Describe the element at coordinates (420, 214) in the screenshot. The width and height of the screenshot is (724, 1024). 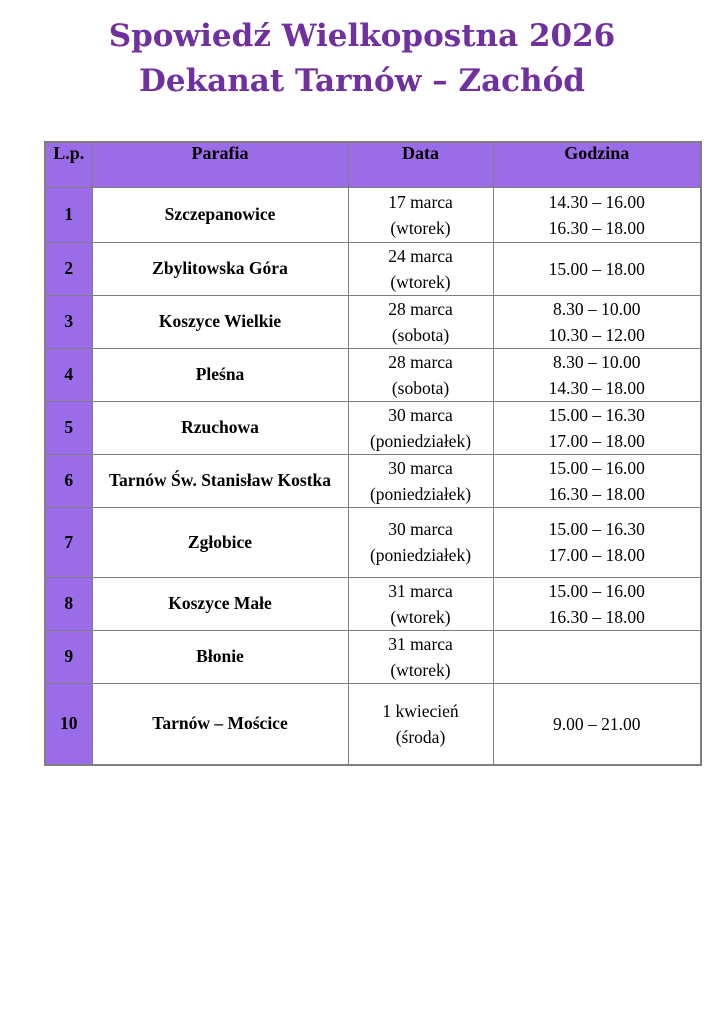
I see `date-cell: 17 marca (wtorek)` at that location.